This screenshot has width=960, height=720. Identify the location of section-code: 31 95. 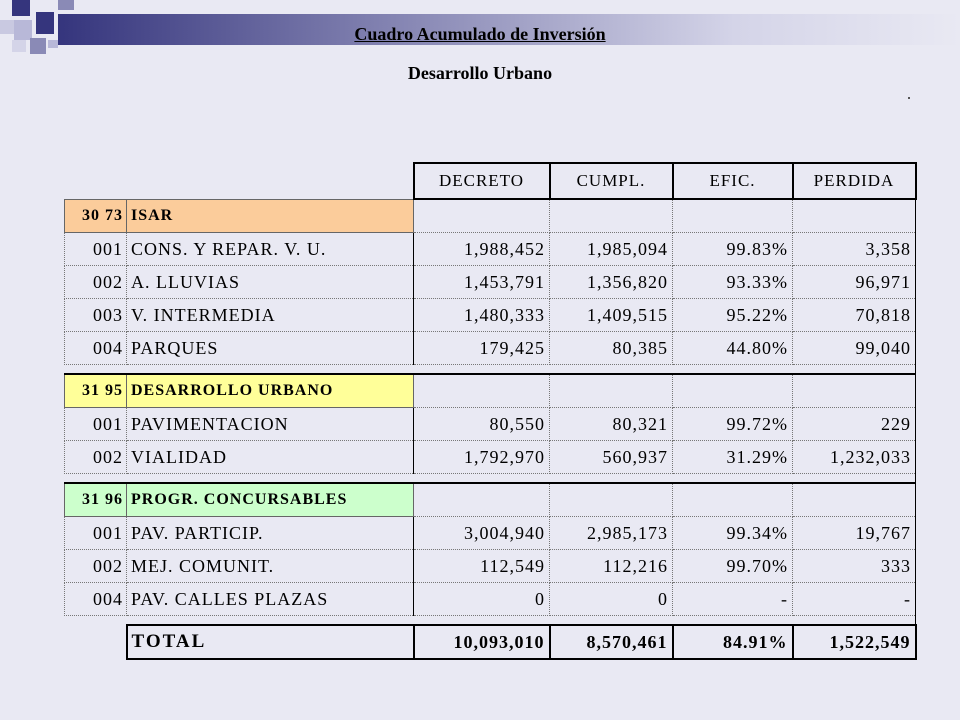
(95, 390).